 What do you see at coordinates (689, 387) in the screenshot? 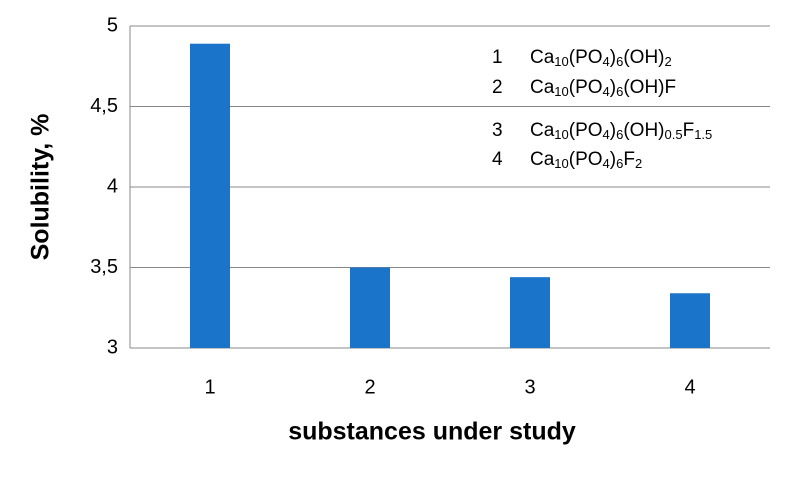
I see `x-tick-label: 4` at bounding box center [689, 387].